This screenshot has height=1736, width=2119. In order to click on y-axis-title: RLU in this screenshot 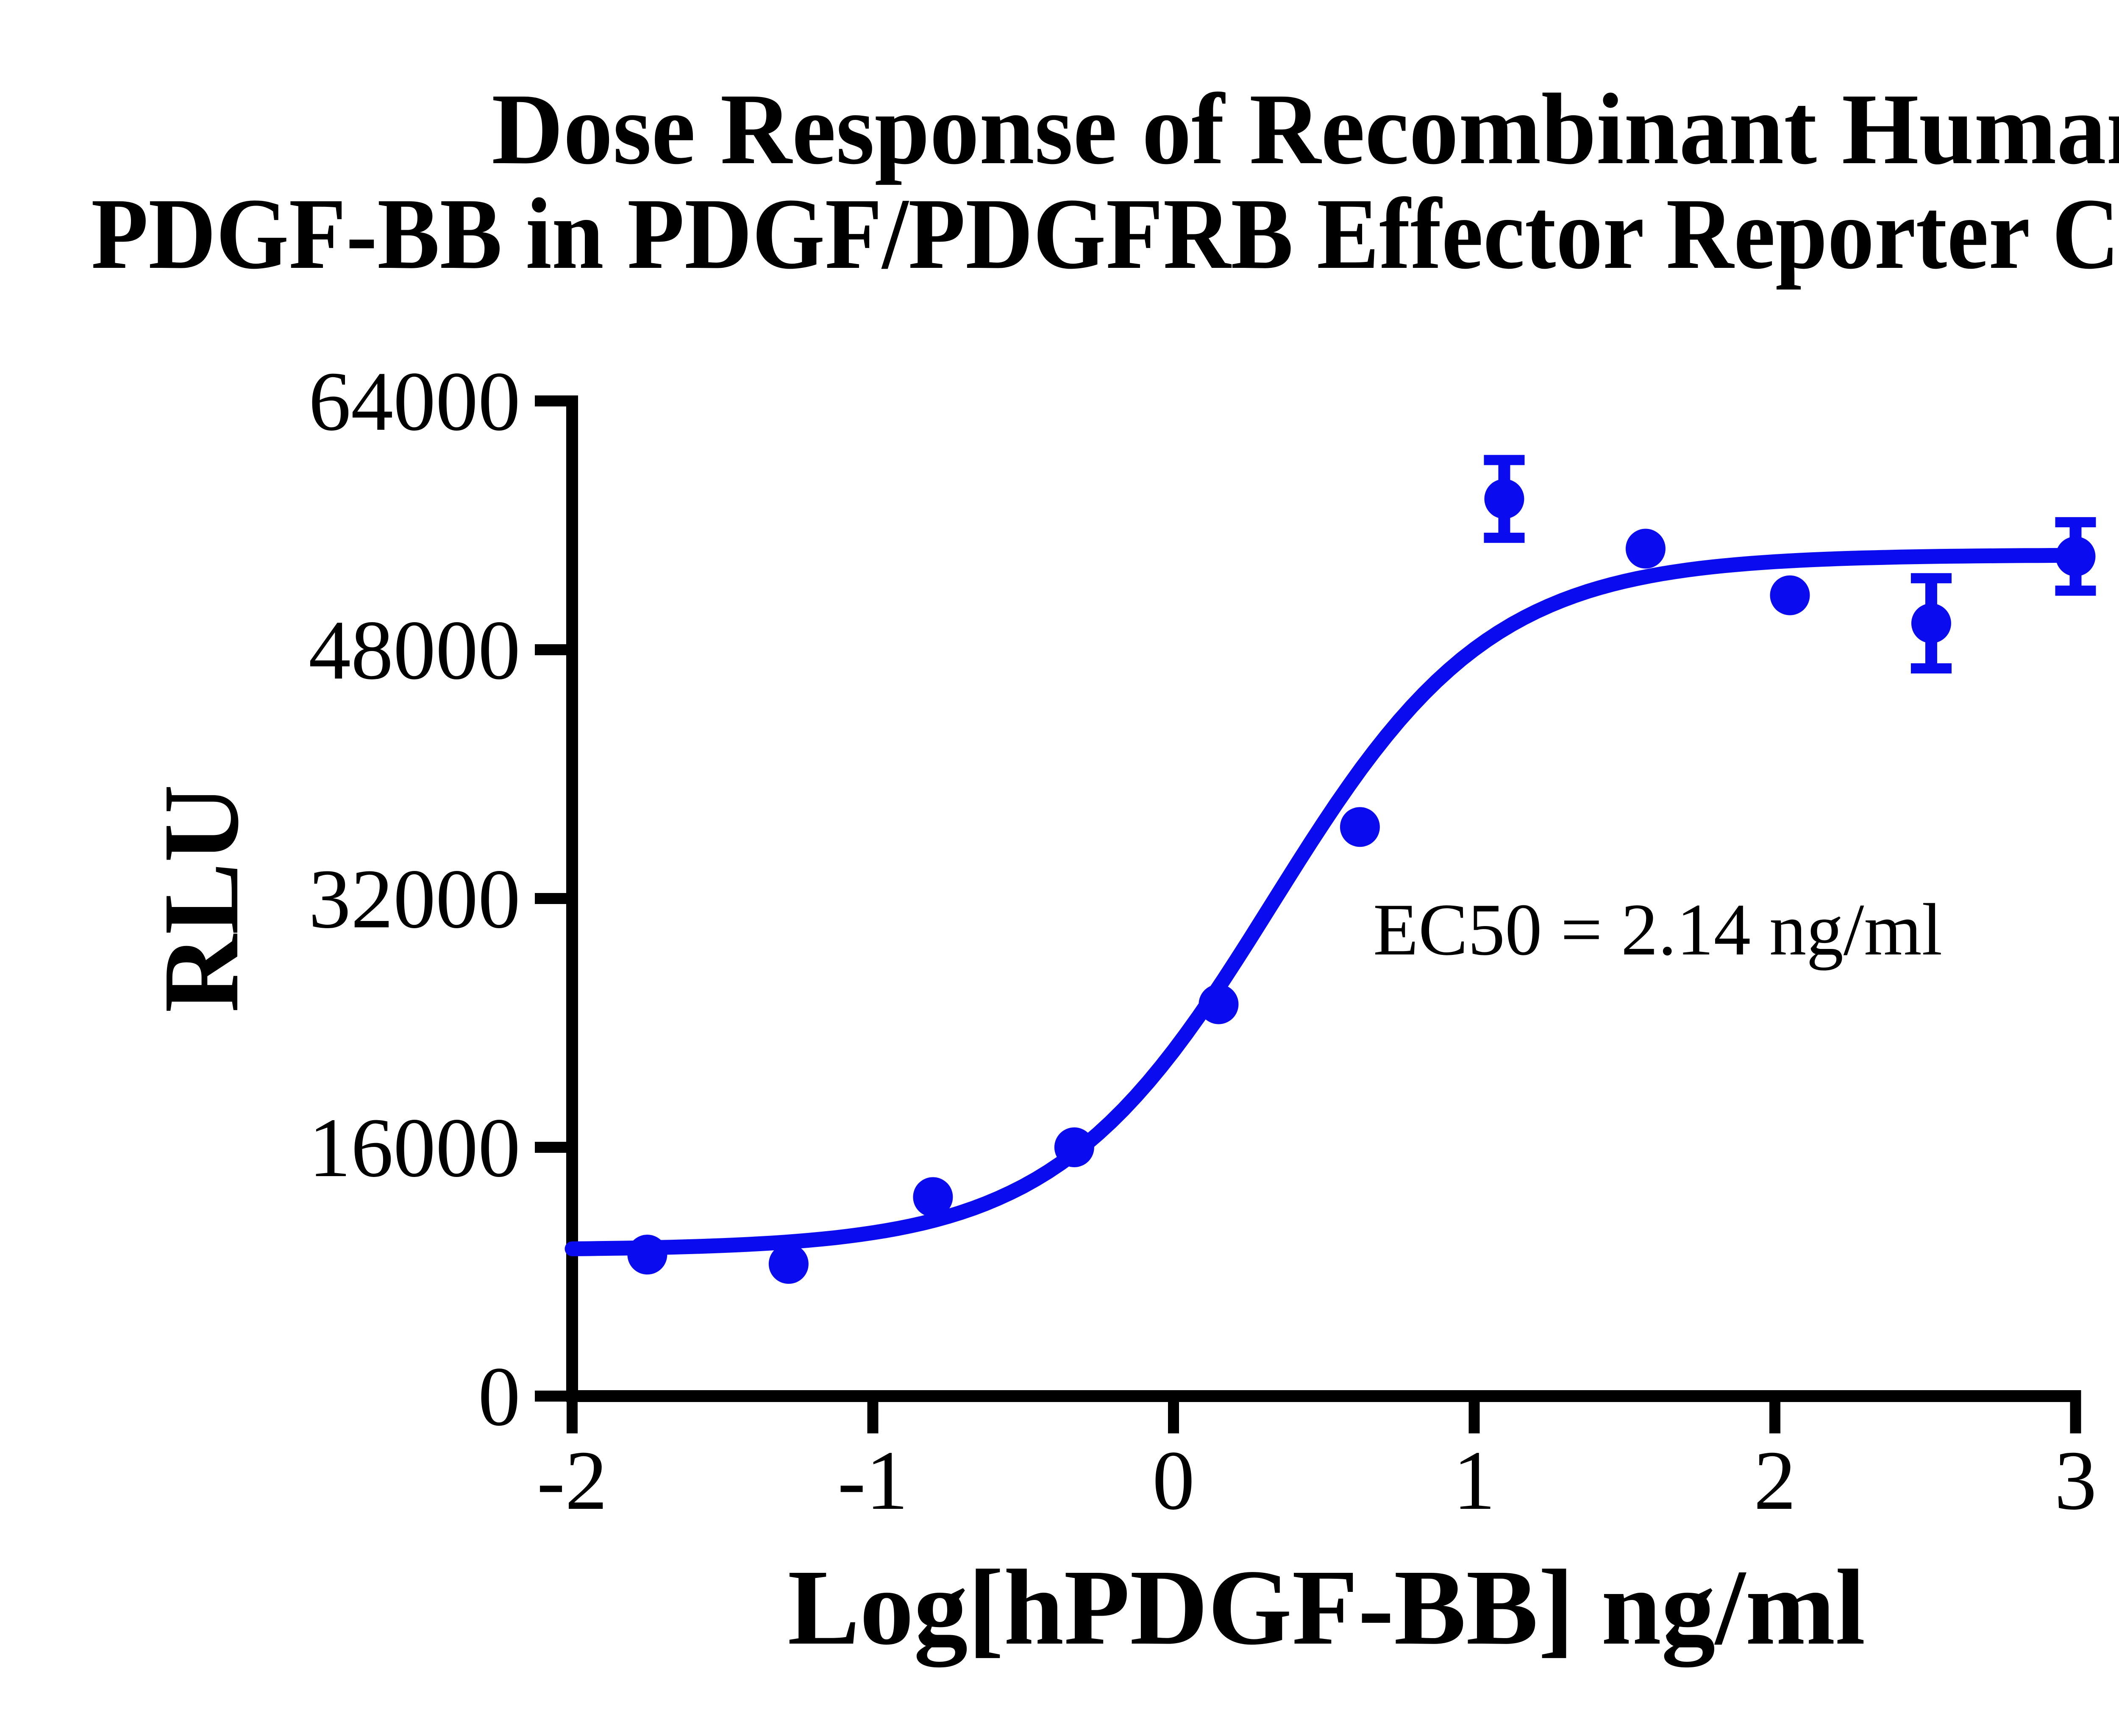, I will do `click(202, 899)`.